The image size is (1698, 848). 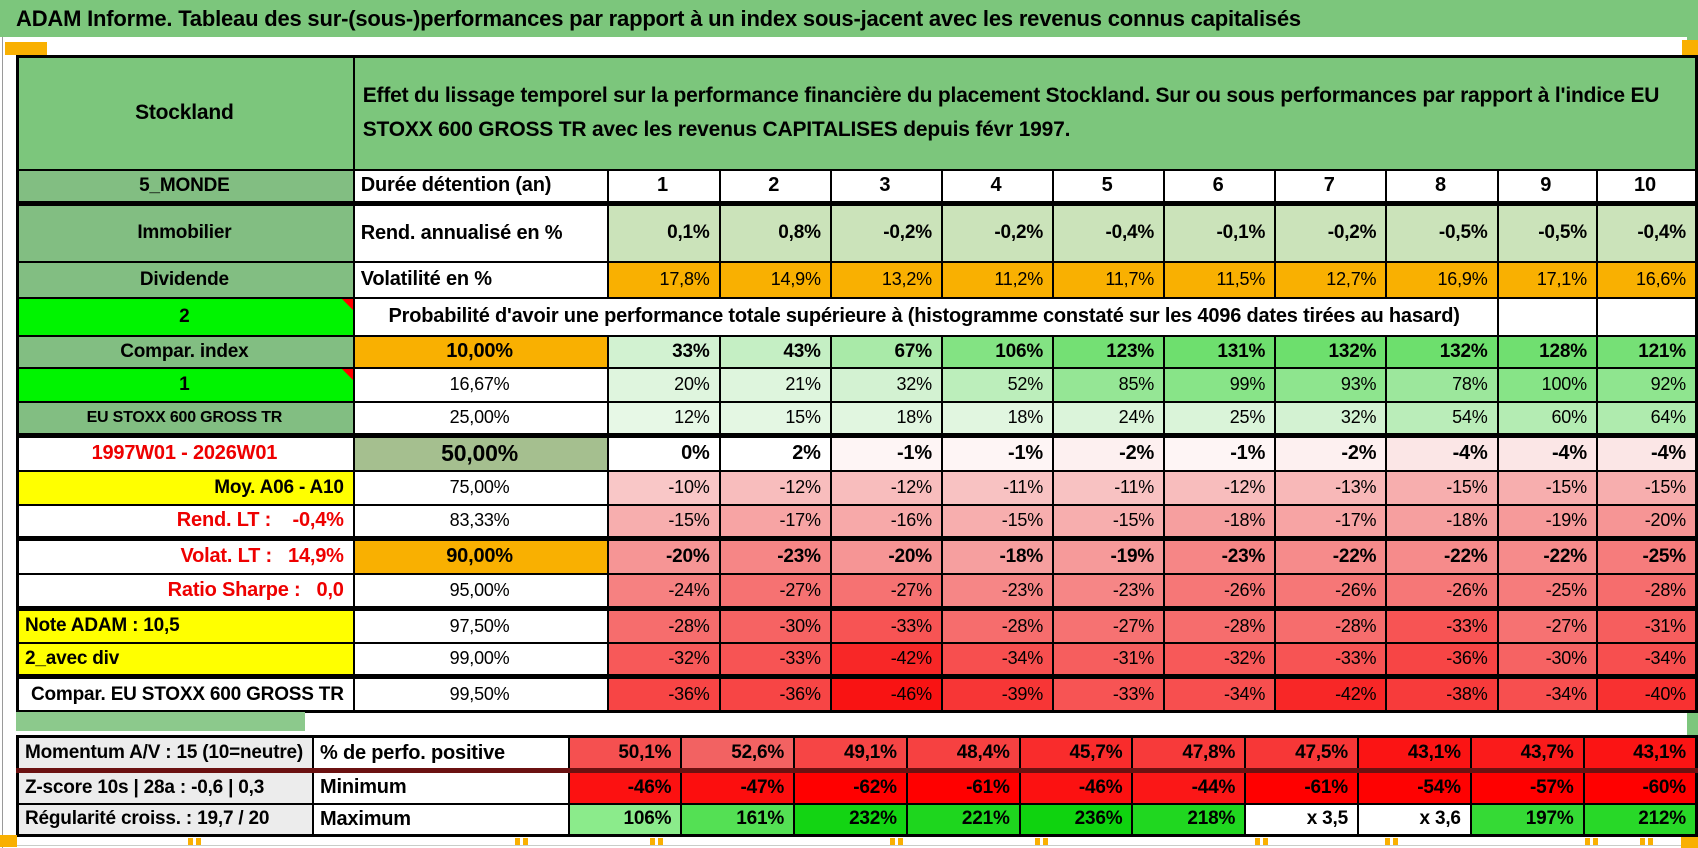 I want to click on cell-p25-4: 18%, so click(x=997, y=418).